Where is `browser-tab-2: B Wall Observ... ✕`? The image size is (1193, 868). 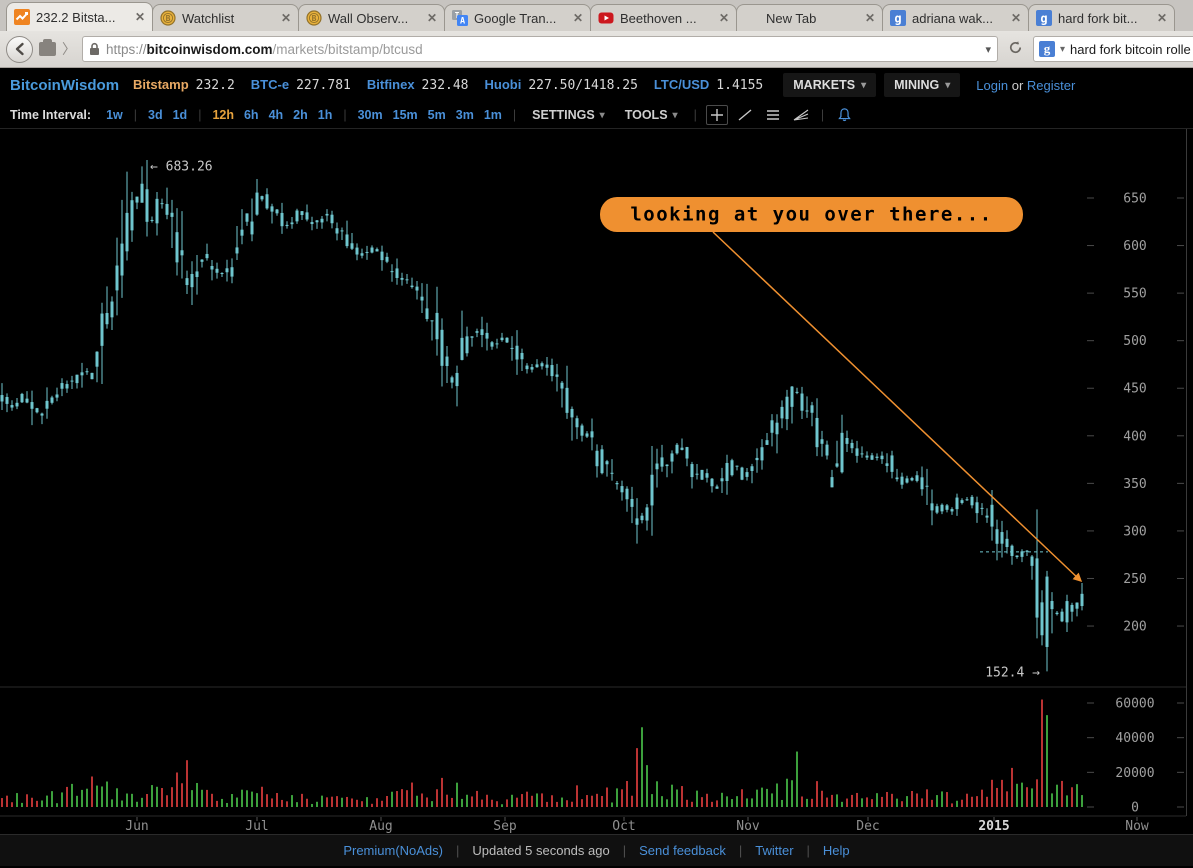 browser-tab-2: B Wall Observ... ✕ is located at coordinates (371, 17).